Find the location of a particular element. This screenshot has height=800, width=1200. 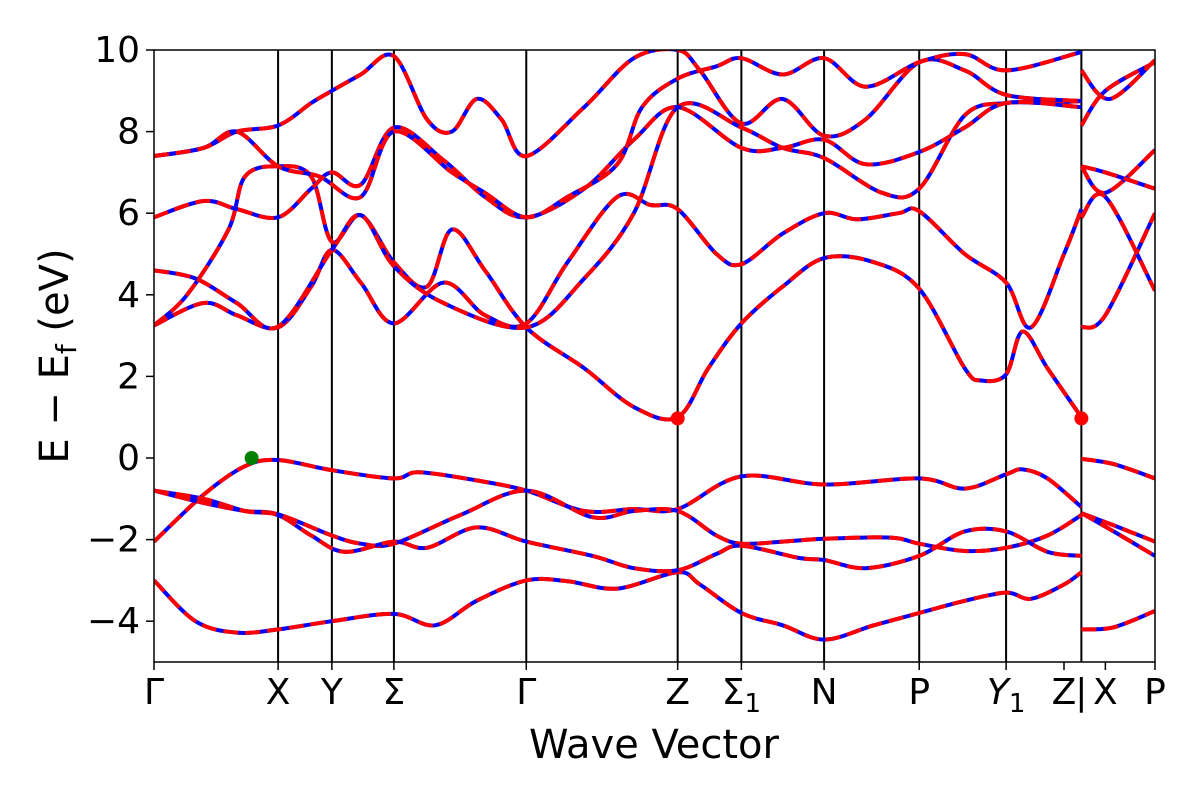

x-tick-label-4: Γ is located at coordinates (526, 692).